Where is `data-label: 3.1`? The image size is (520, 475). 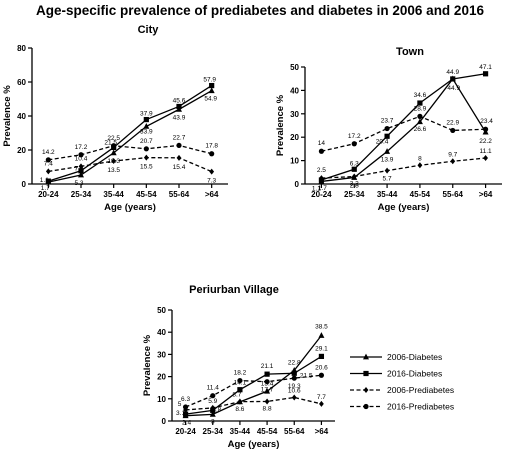 data-label: 3.1 is located at coordinates (180, 413).